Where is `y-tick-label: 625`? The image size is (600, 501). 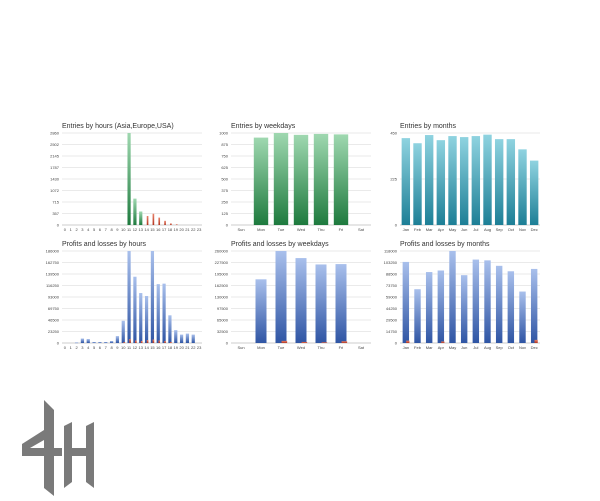 y-tick-label: 625 is located at coordinates (224, 167).